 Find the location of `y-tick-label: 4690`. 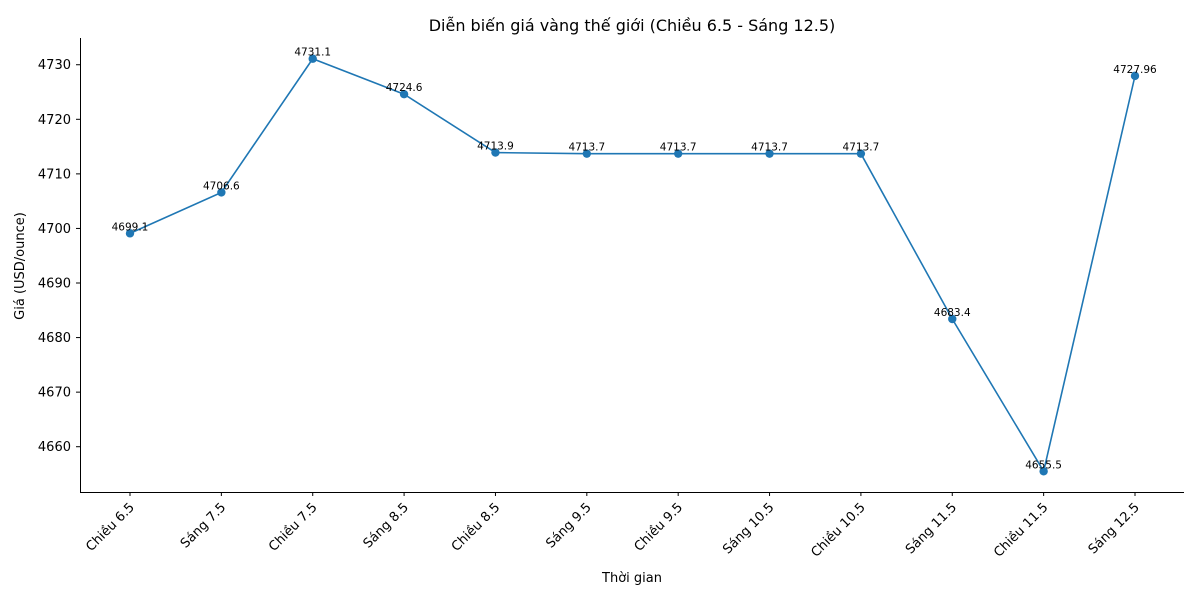

y-tick-label: 4690 is located at coordinates (54, 284).